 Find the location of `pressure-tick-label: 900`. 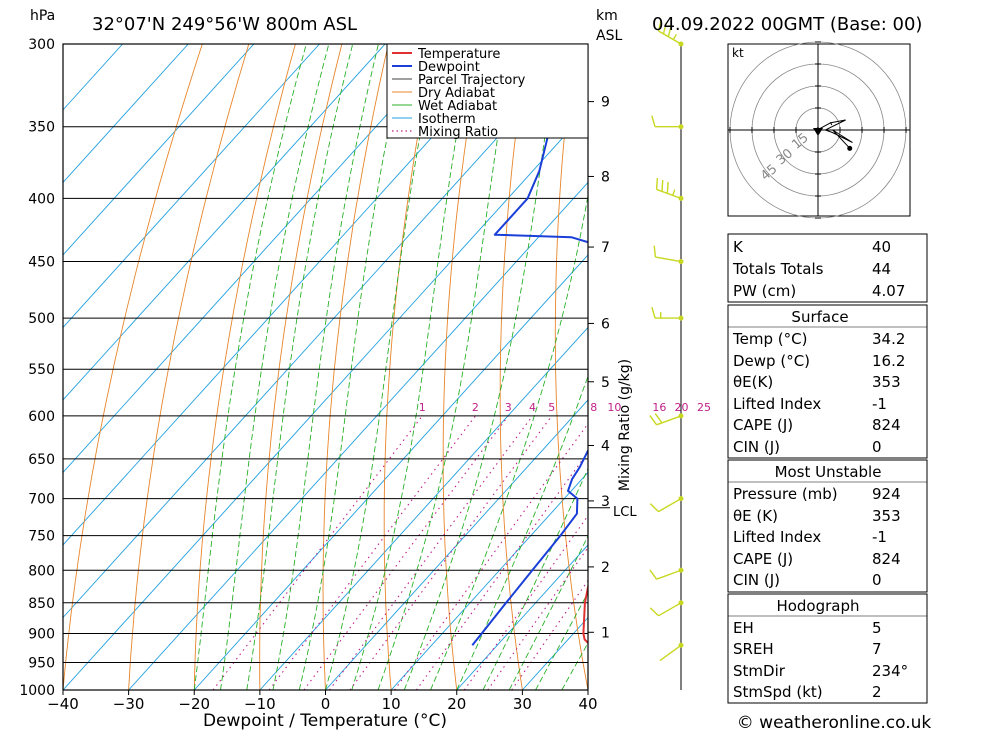

pressure-tick-label: 900 is located at coordinates (41, 634).